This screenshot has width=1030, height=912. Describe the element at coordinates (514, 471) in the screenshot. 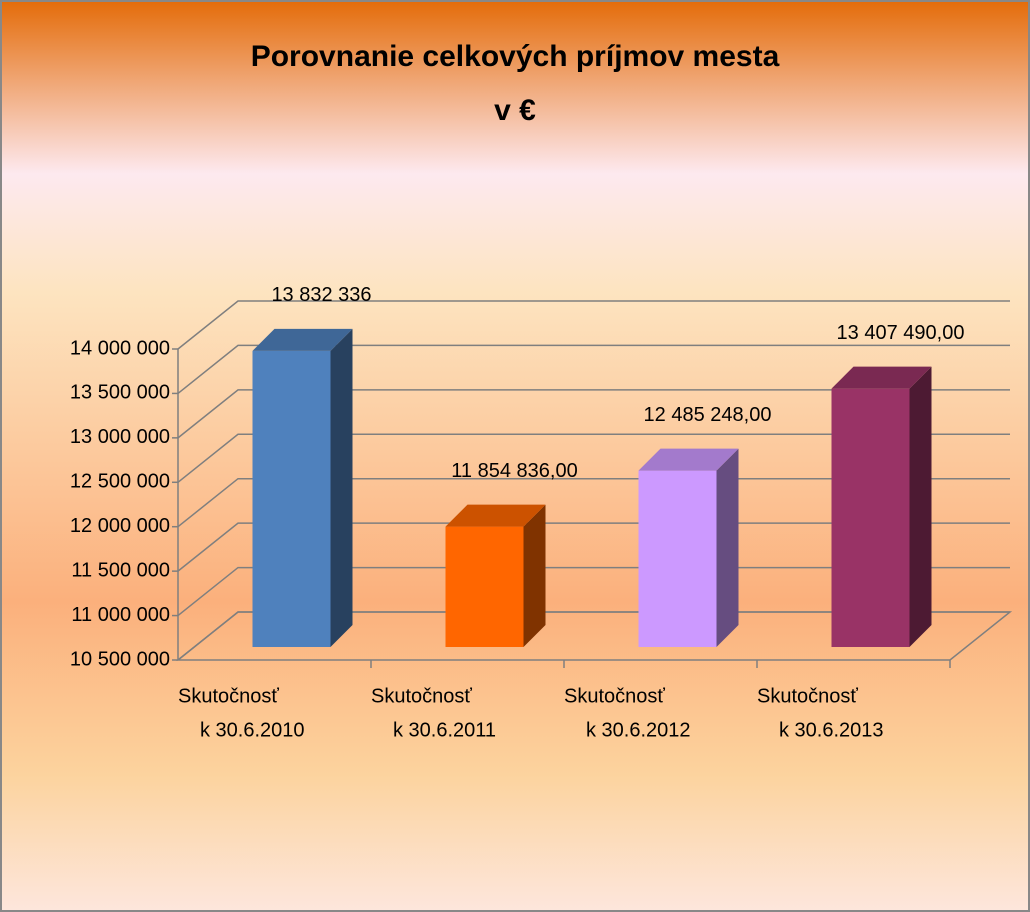

I see `value-label: 11 854 836,00` at that location.